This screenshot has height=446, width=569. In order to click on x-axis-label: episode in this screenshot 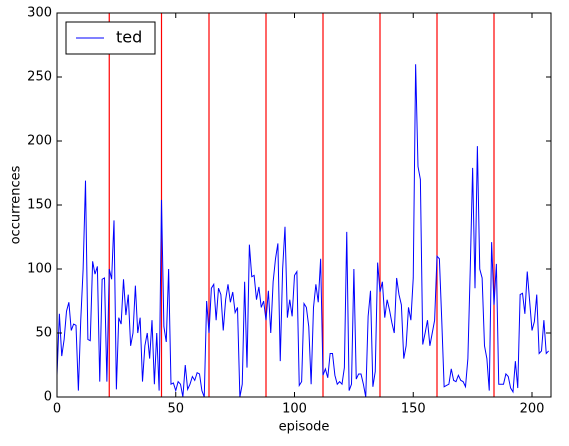, I will do `click(304, 427)`.